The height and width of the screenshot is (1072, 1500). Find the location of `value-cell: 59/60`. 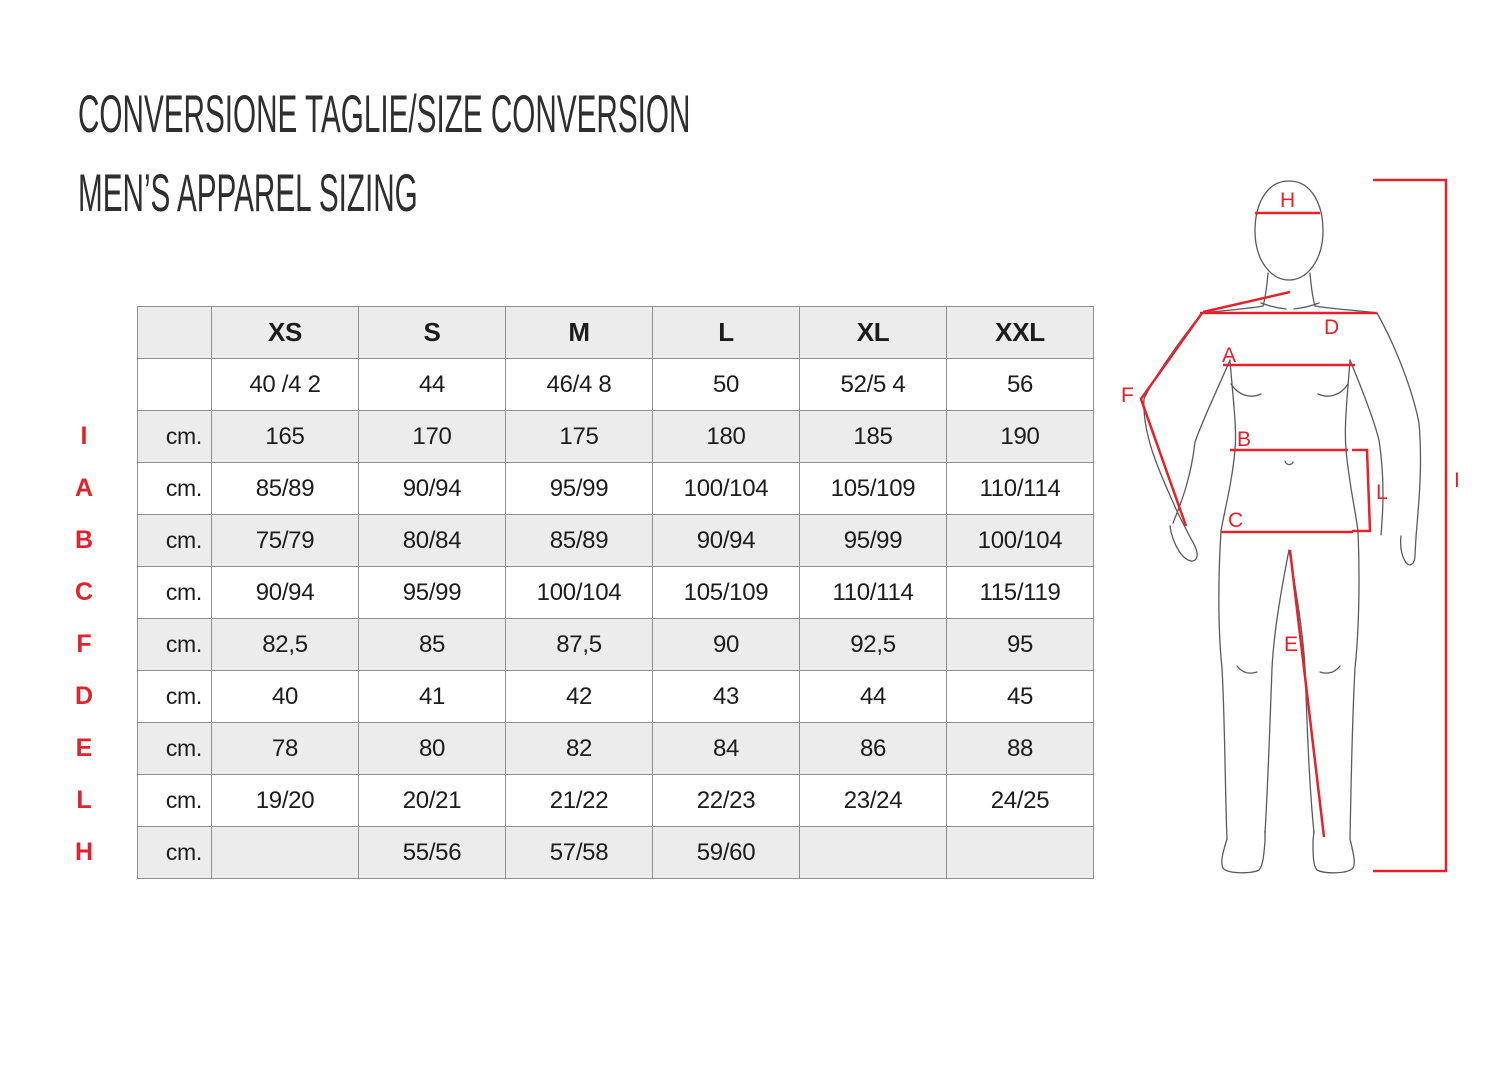

value-cell: 59/60 is located at coordinates (726, 852).